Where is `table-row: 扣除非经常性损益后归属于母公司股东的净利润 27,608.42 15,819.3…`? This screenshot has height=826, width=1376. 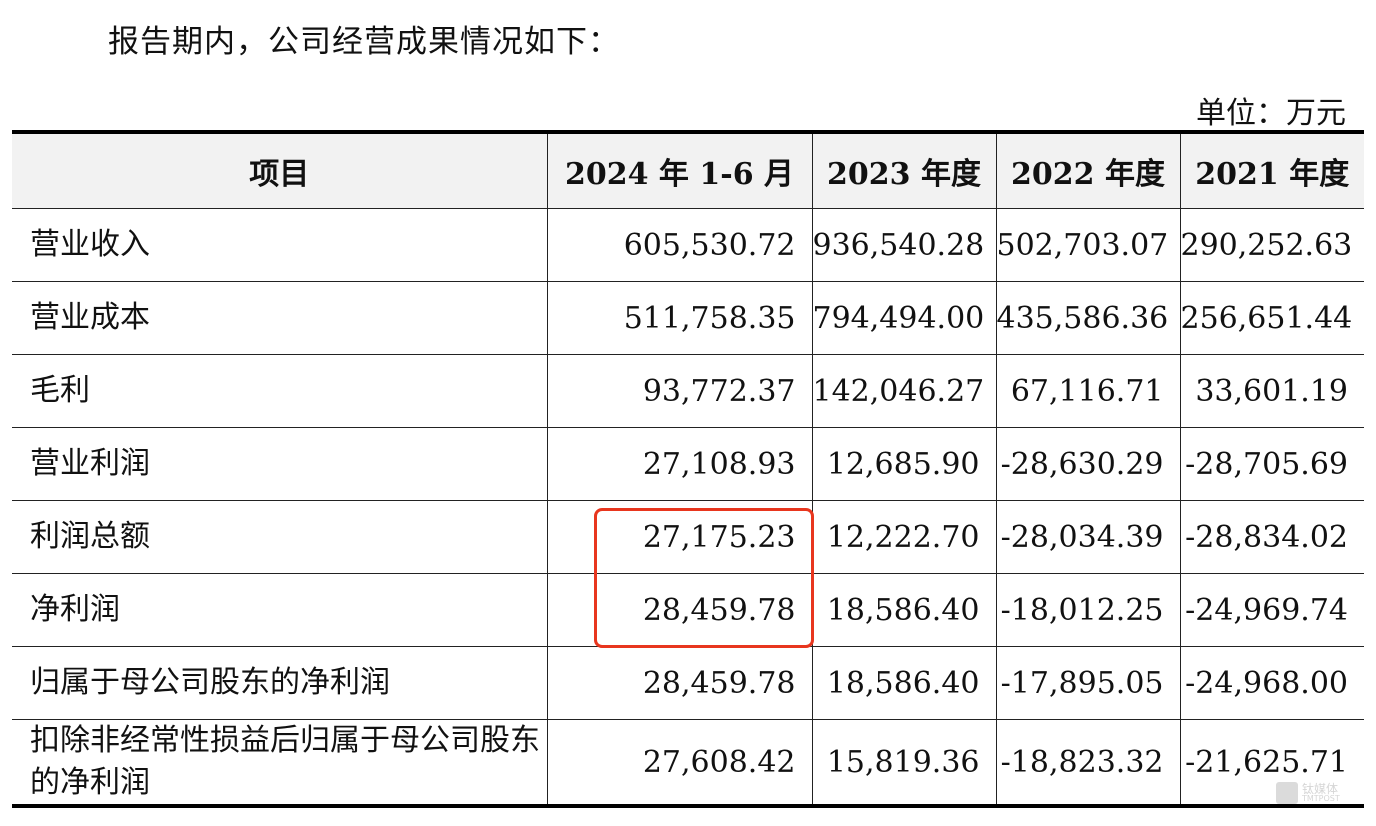 table-row: 扣除非经常性损益后归属于母公司股东的净利润 27,608.42 15,819.3… is located at coordinates (688, 763).